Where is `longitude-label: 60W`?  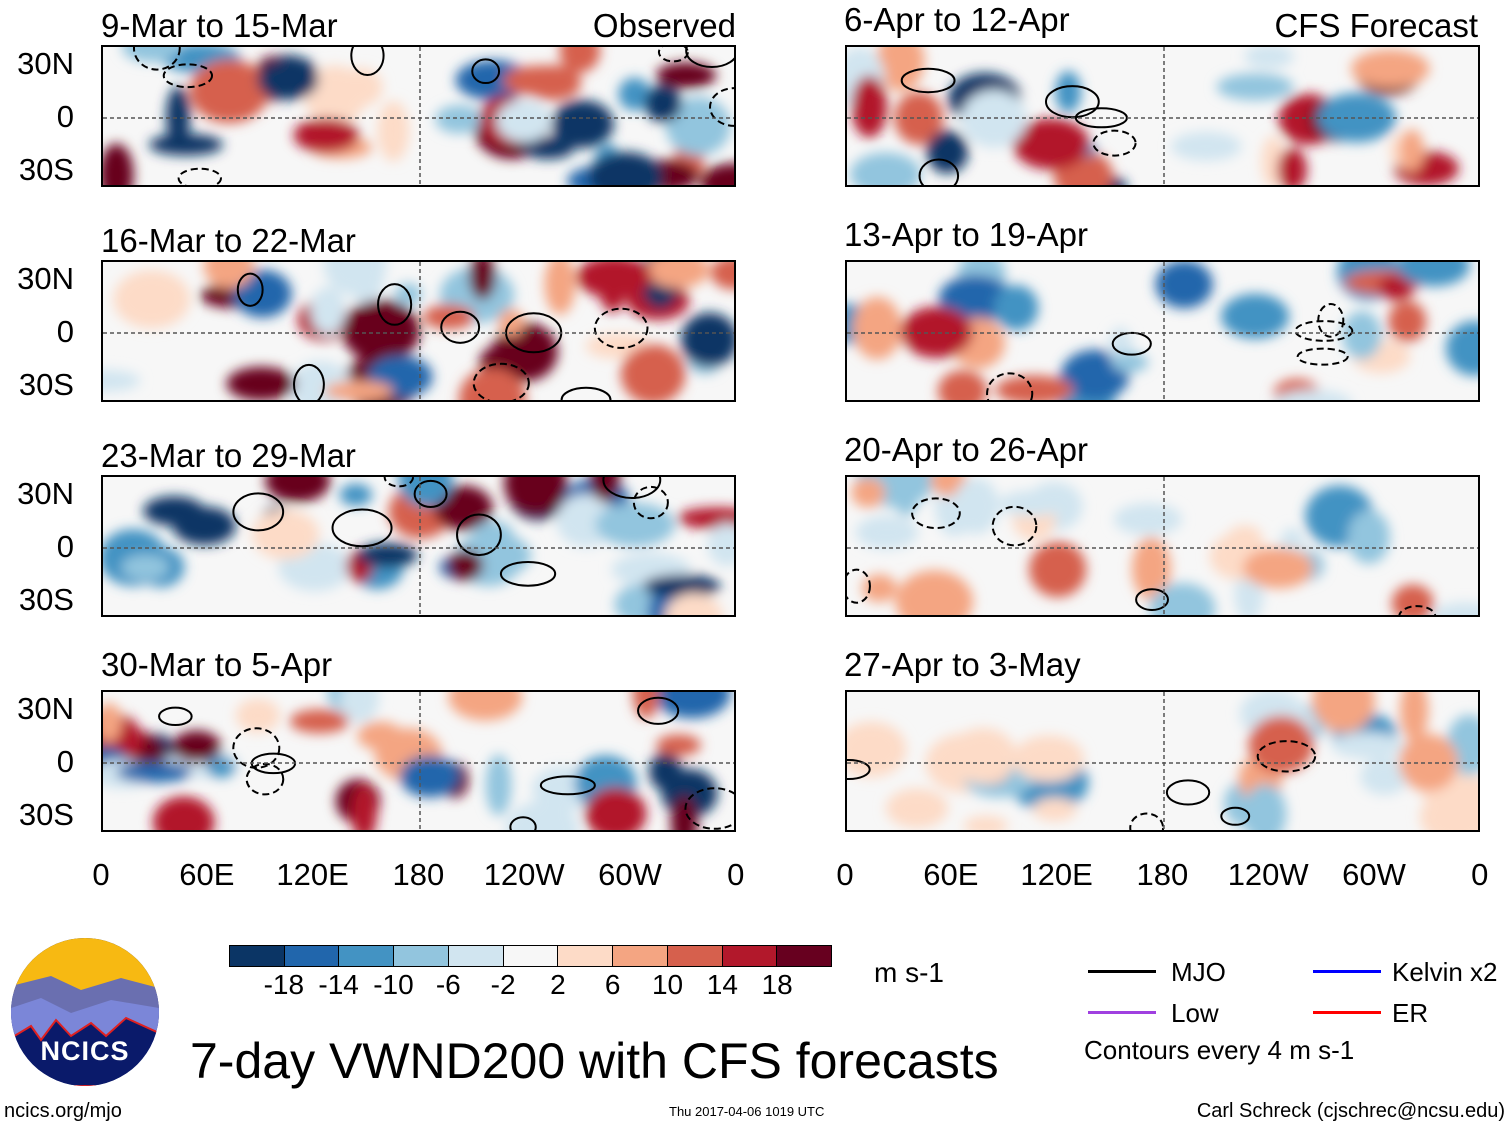 longitude-label: 60W is located at coordinates (630, 874).